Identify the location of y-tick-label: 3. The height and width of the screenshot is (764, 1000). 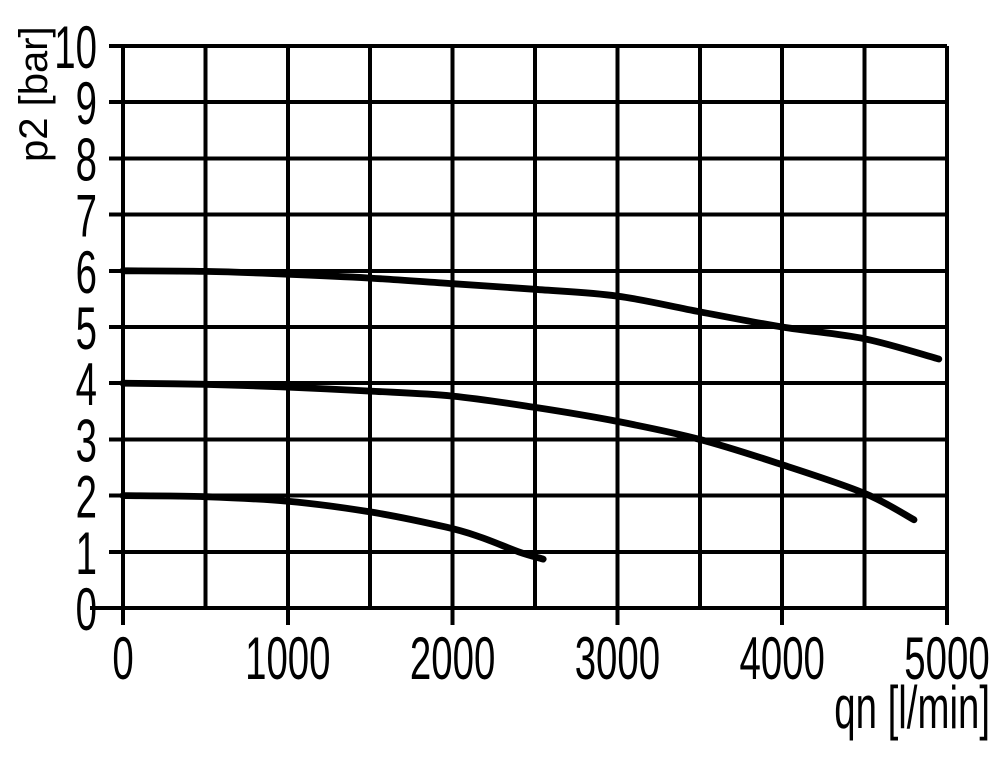
(86, 441).